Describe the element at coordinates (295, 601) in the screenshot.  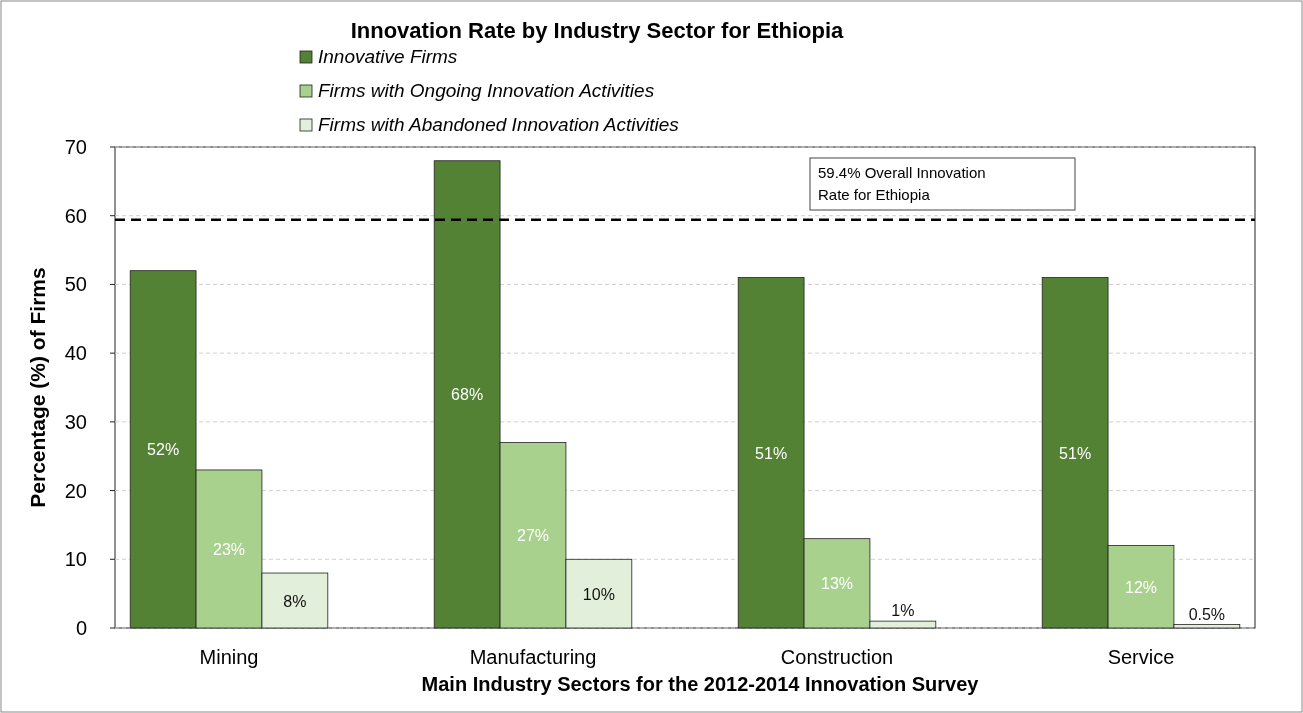
I see `data-label: 8%` at that location.